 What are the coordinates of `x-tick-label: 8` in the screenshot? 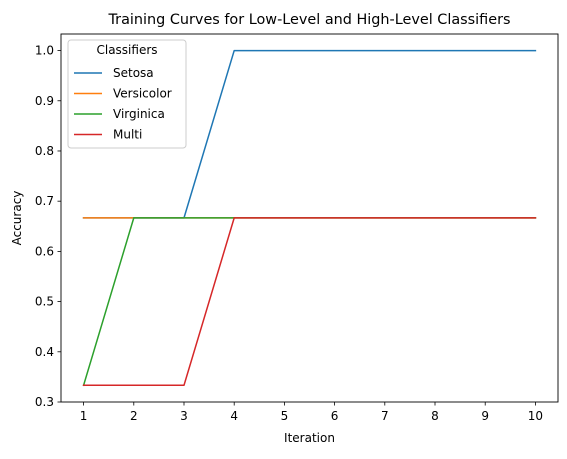 It's located at (435, 416).